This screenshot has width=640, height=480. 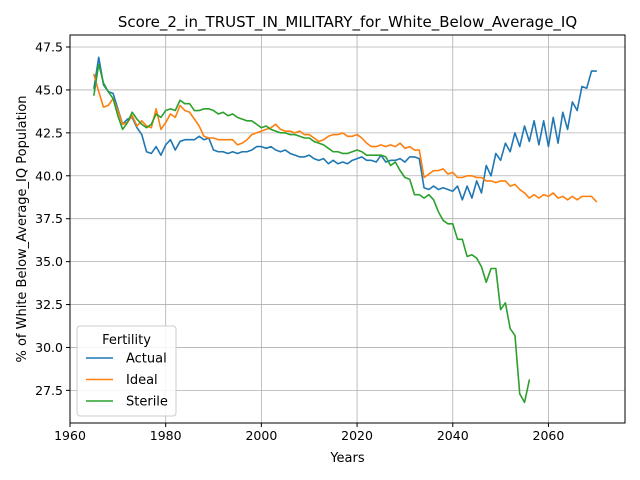 I want to click on legend-label-sterile: Sterile, so click(x=147, y=402).